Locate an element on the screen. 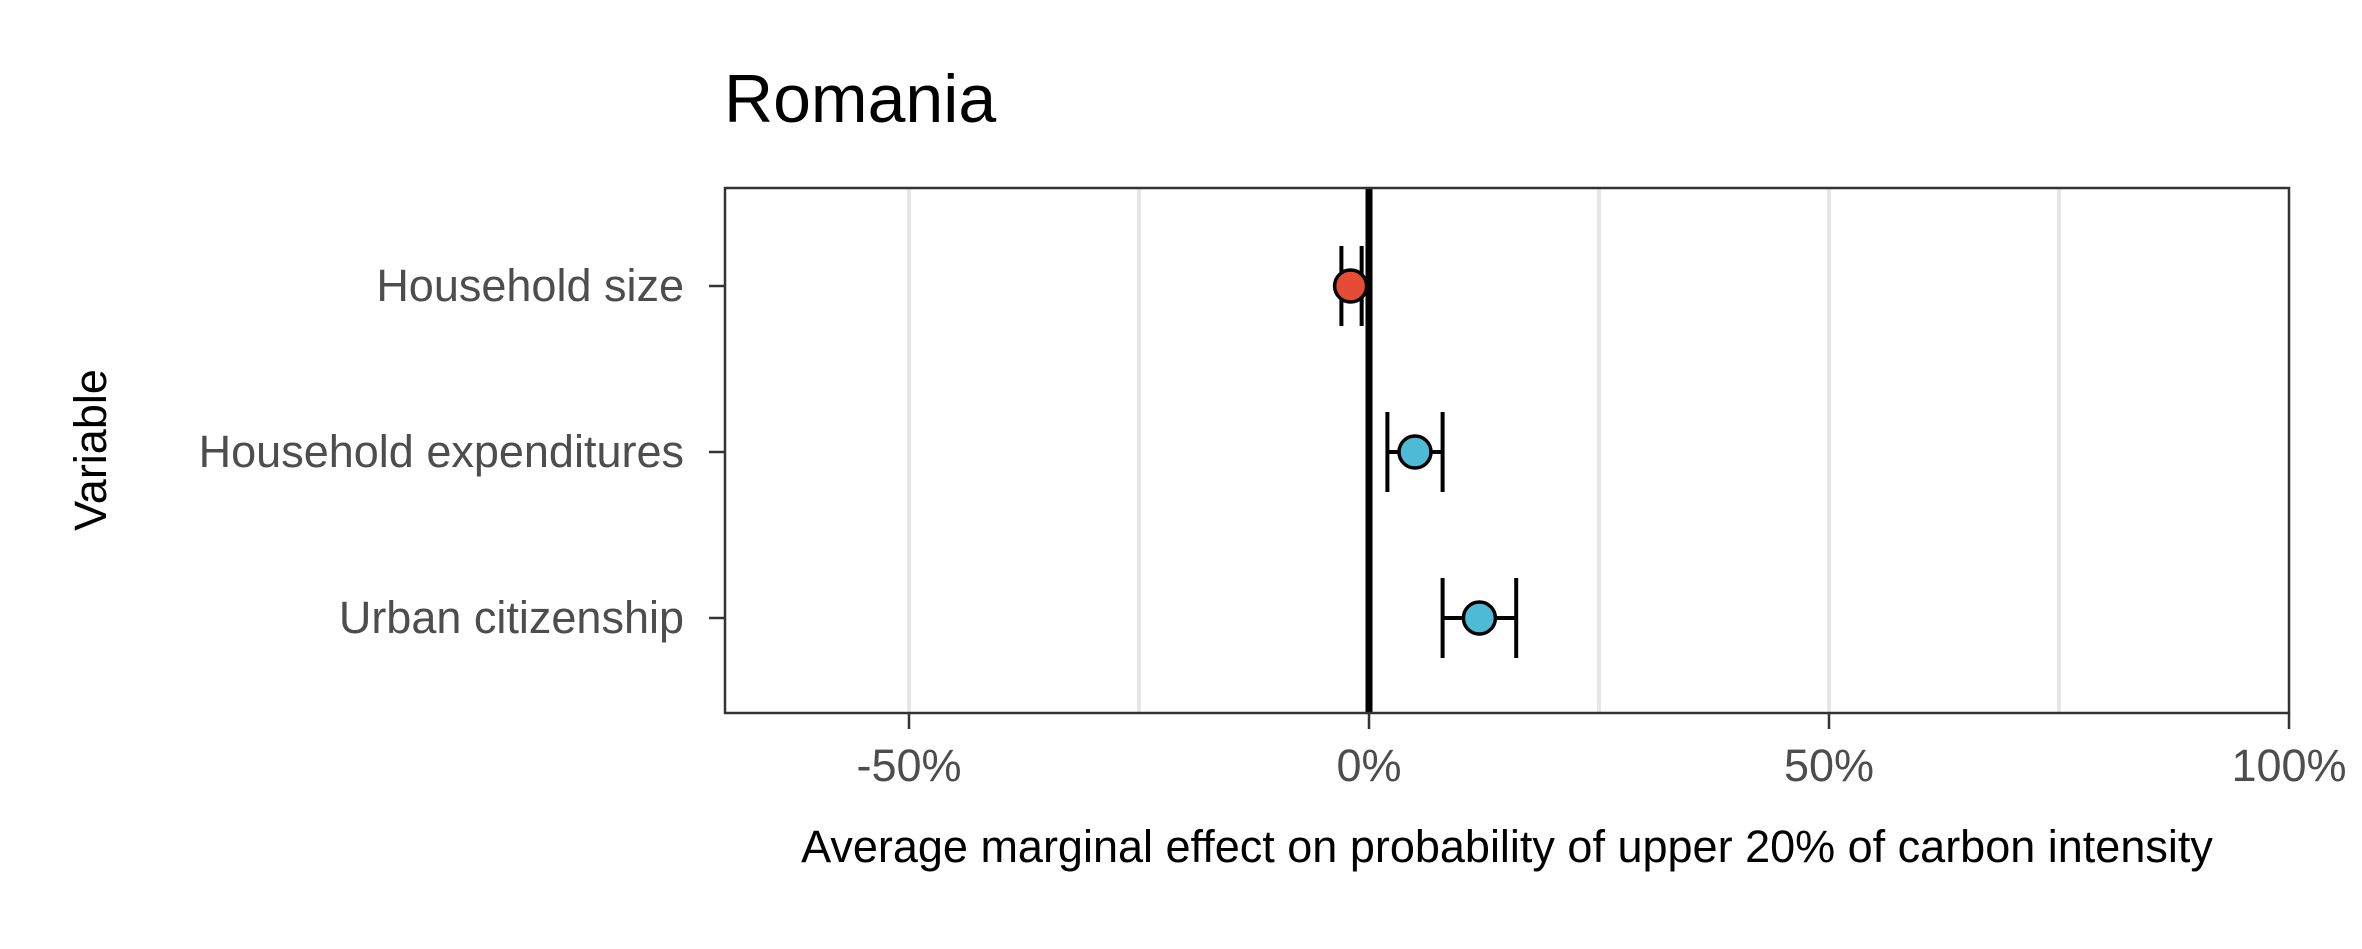 The image size is (2362, 949). y-tick-label: Household size is located at coordinates (530, 285).